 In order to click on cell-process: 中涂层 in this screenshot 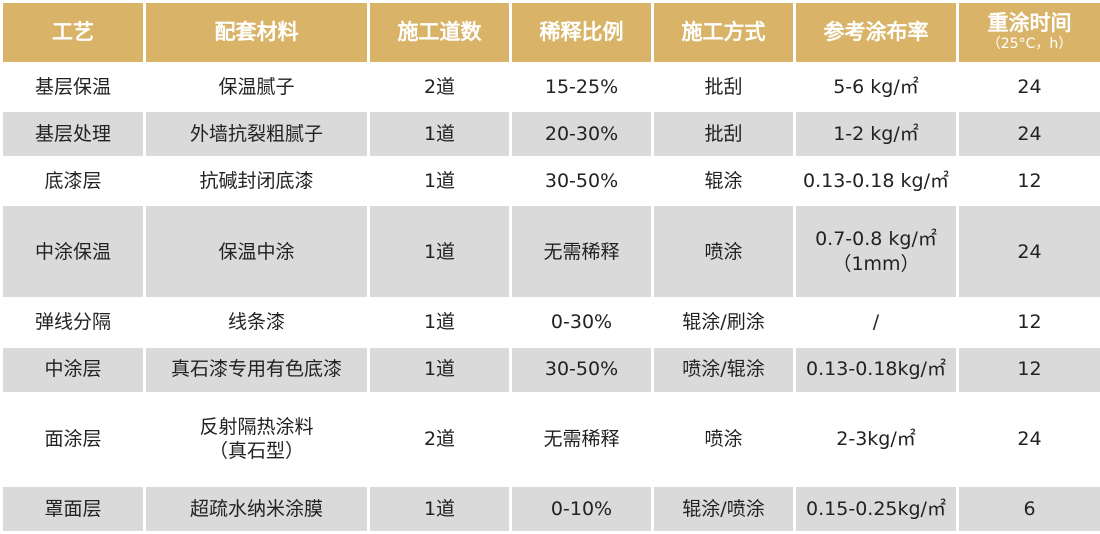, I will do `click(73, 369)`.